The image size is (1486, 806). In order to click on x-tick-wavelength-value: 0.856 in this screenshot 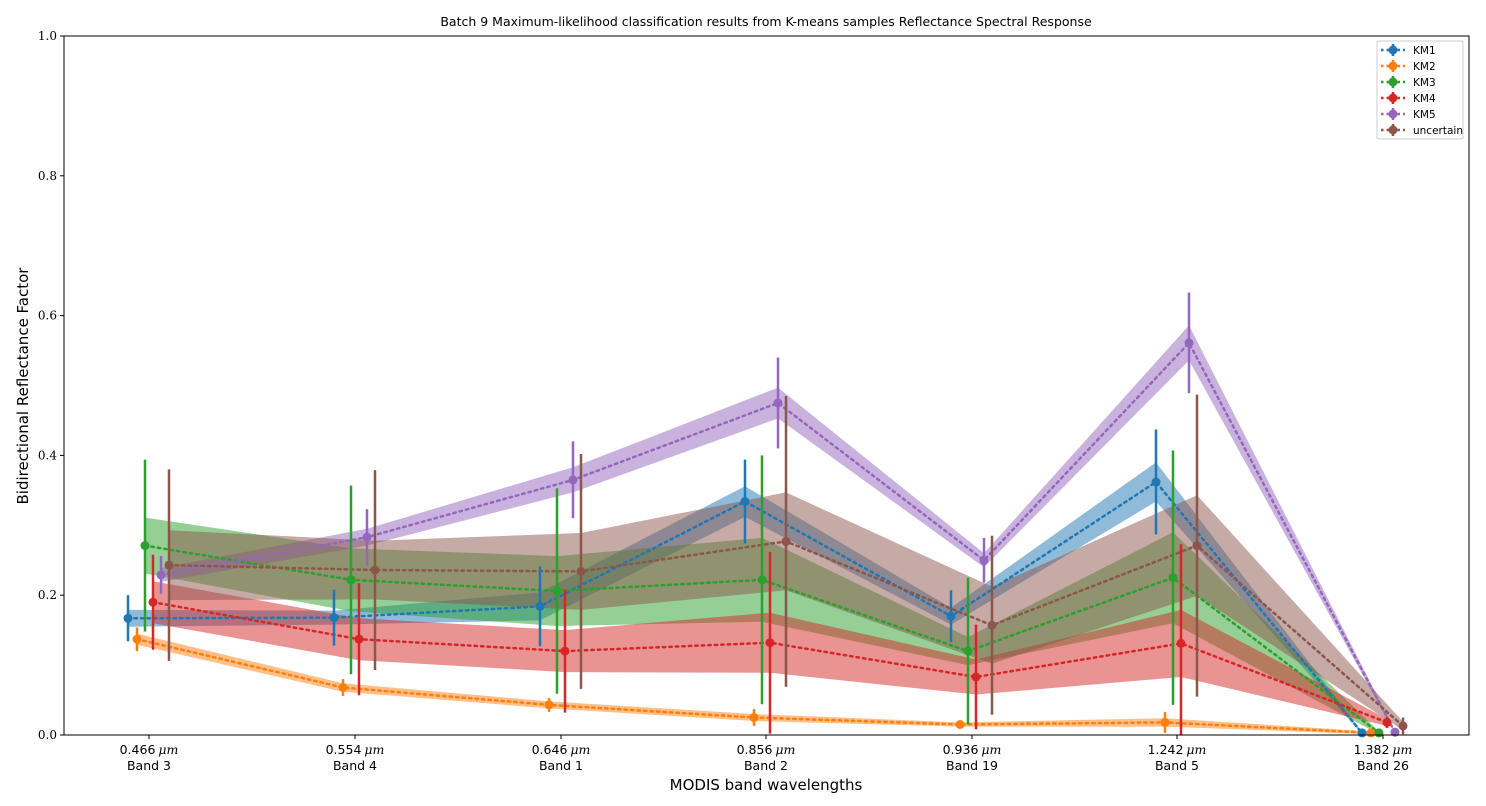, I will do `click(755, 749)`.